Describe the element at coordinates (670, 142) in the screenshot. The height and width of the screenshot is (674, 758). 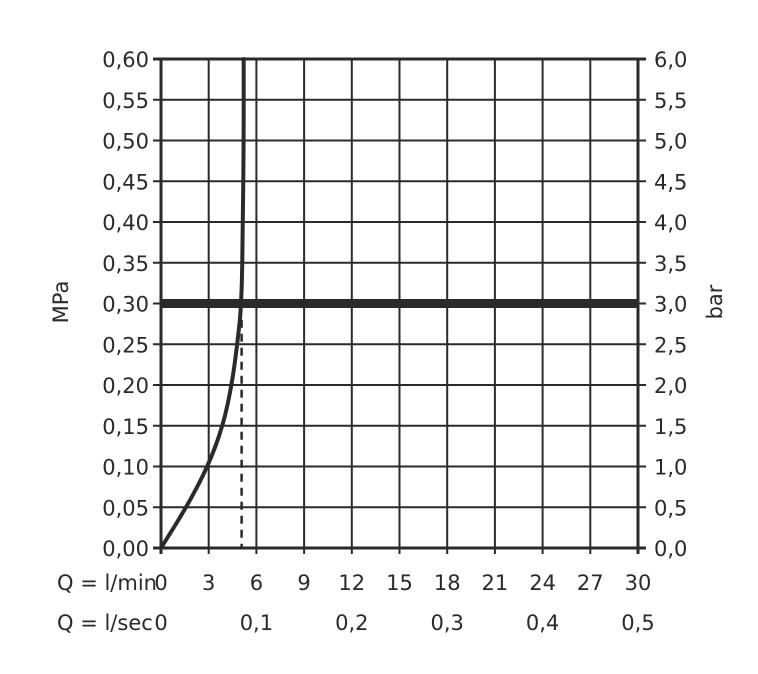
I see `y-tick-label-right: 5,0` at that location.